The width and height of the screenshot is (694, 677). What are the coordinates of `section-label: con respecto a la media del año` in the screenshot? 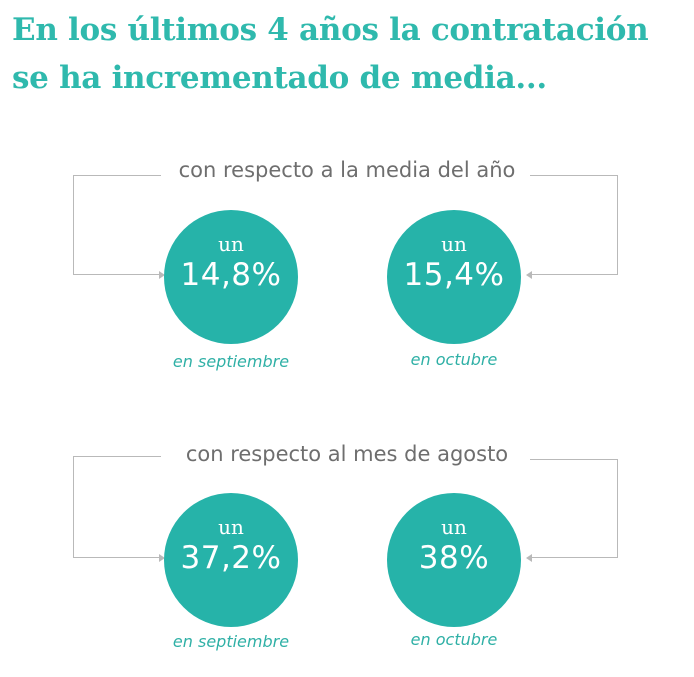 It's located at (347, 170).